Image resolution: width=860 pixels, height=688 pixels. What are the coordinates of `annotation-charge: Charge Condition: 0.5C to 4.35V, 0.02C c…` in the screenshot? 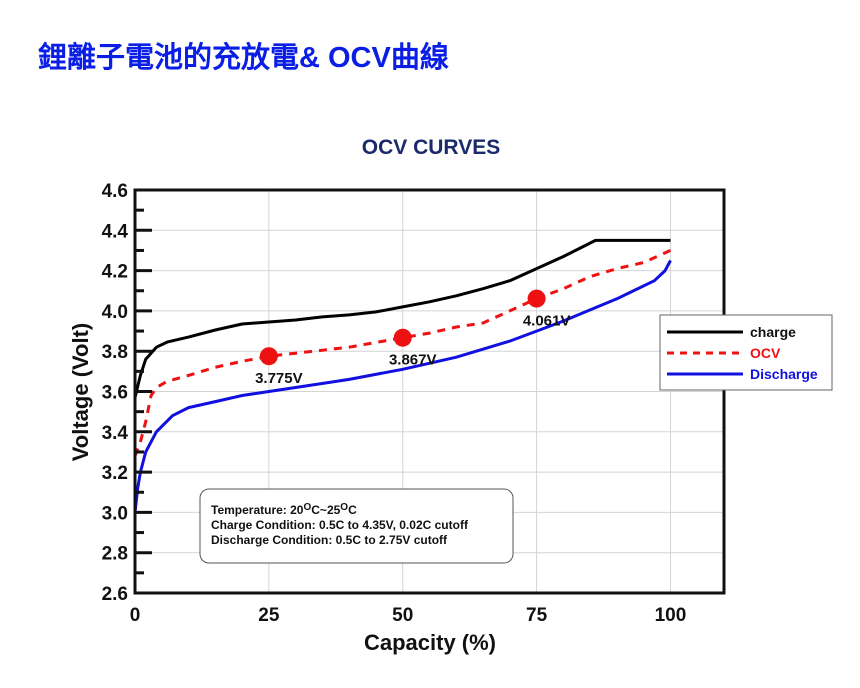 It's located at (340, 525).